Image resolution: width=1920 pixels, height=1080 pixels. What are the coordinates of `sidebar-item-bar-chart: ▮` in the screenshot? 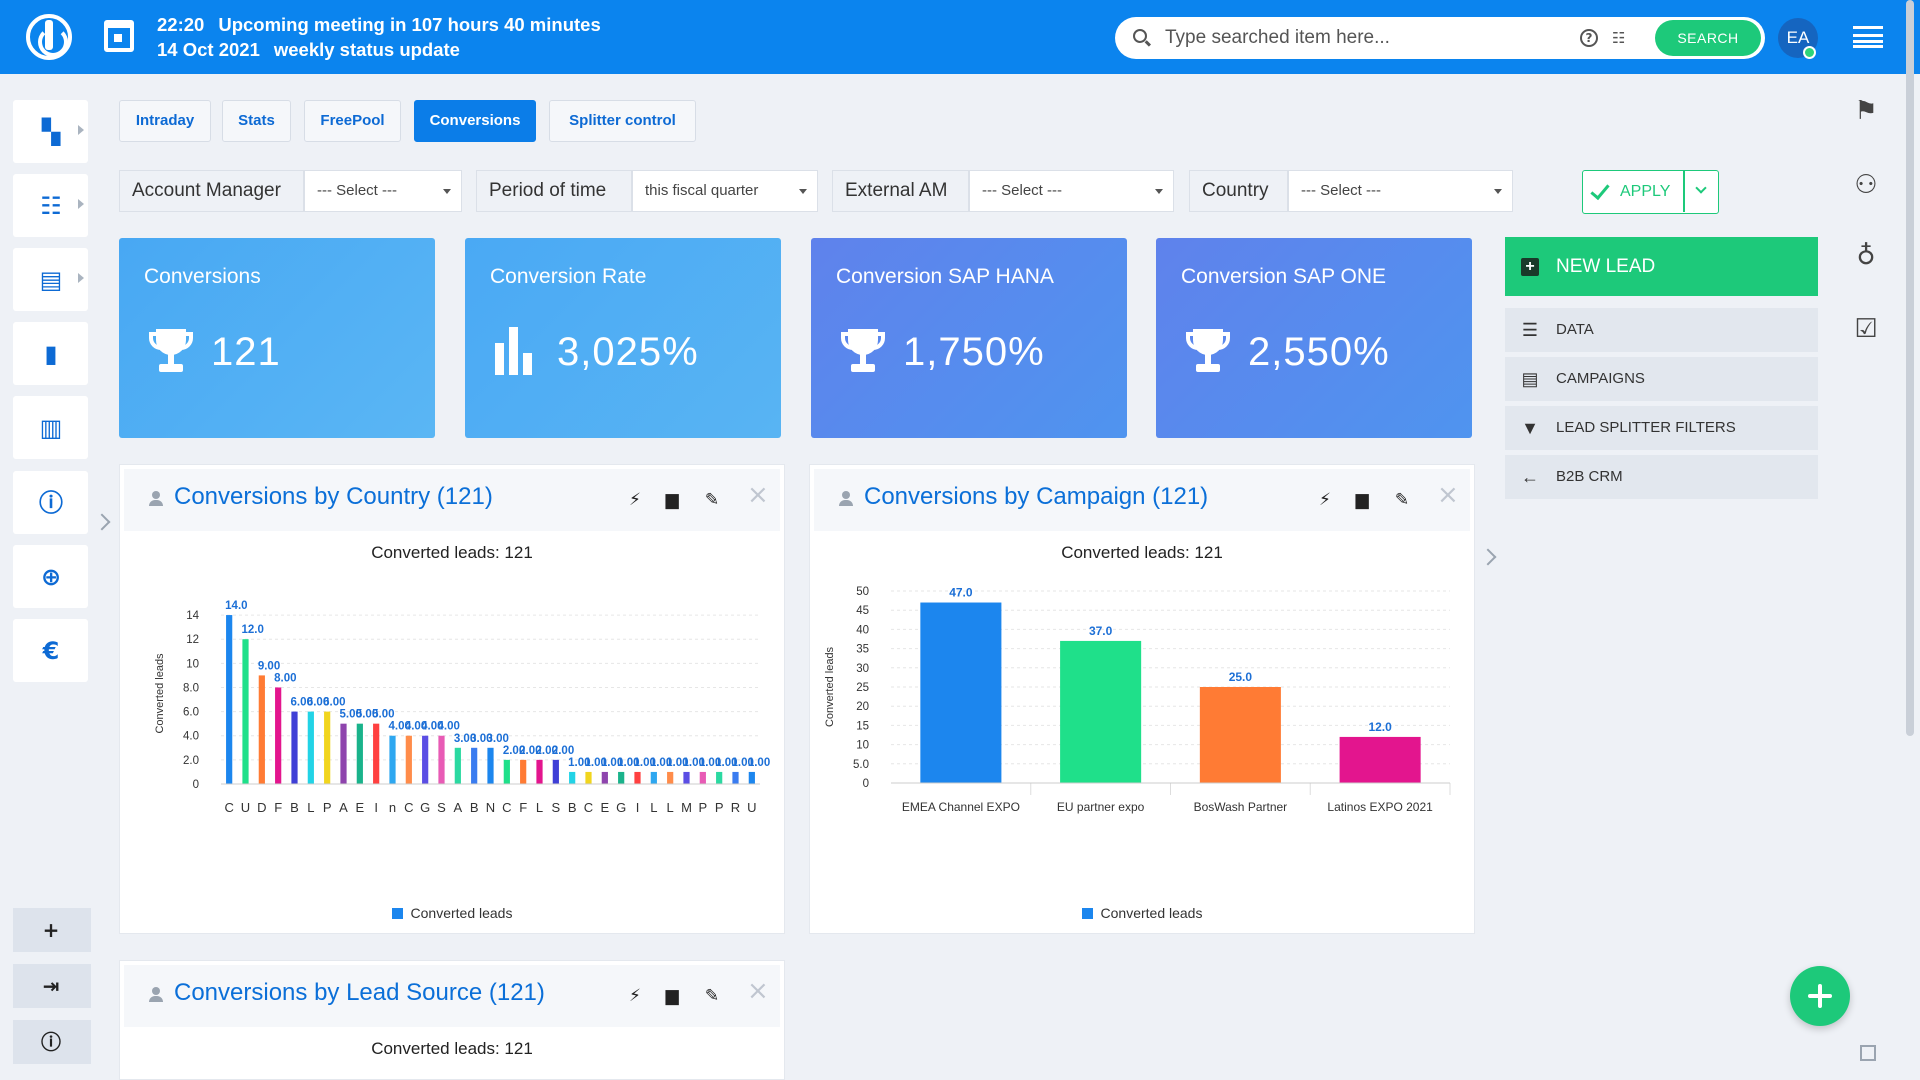 It's located at (50, 353).